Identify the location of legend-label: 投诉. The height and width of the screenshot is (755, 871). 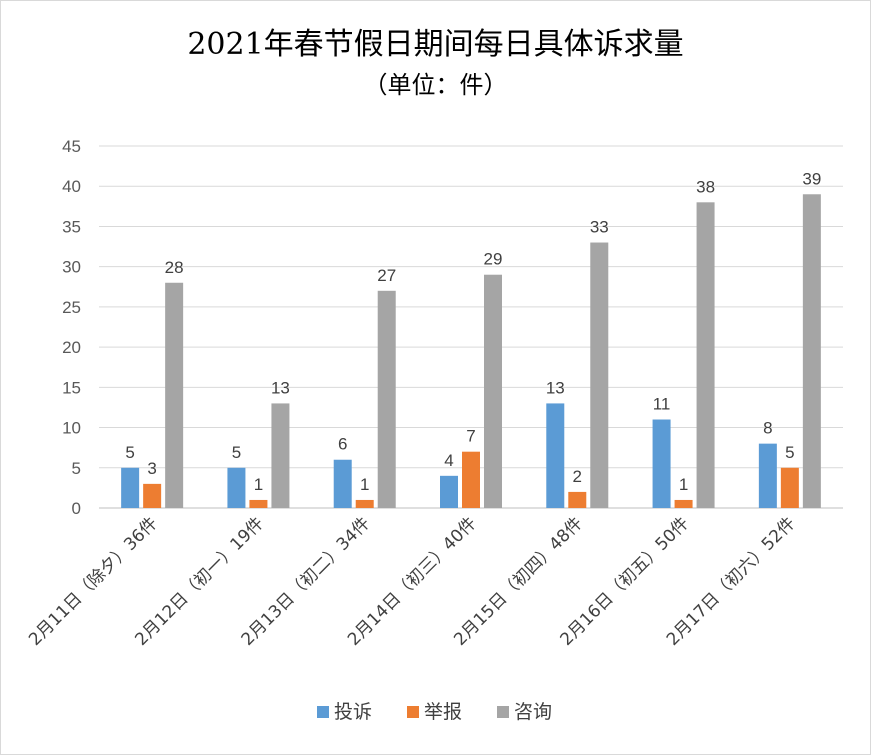
(353, 712).